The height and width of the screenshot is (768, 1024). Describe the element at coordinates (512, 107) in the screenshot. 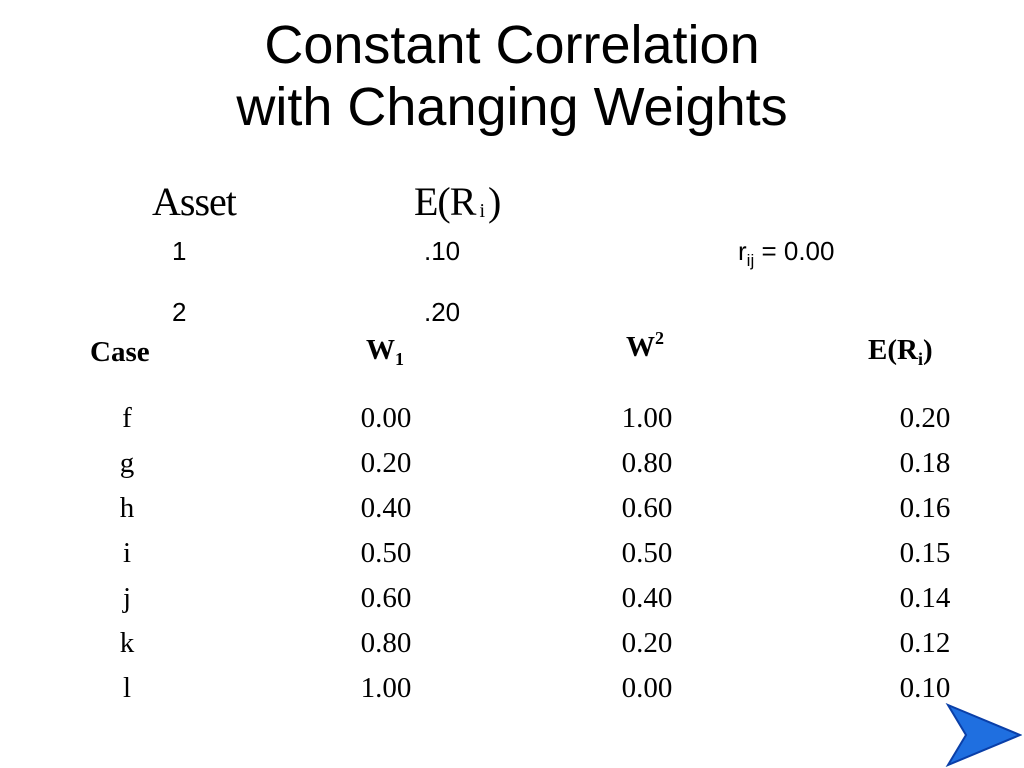

I see `title-line-2: with Changing Weights` at that location.